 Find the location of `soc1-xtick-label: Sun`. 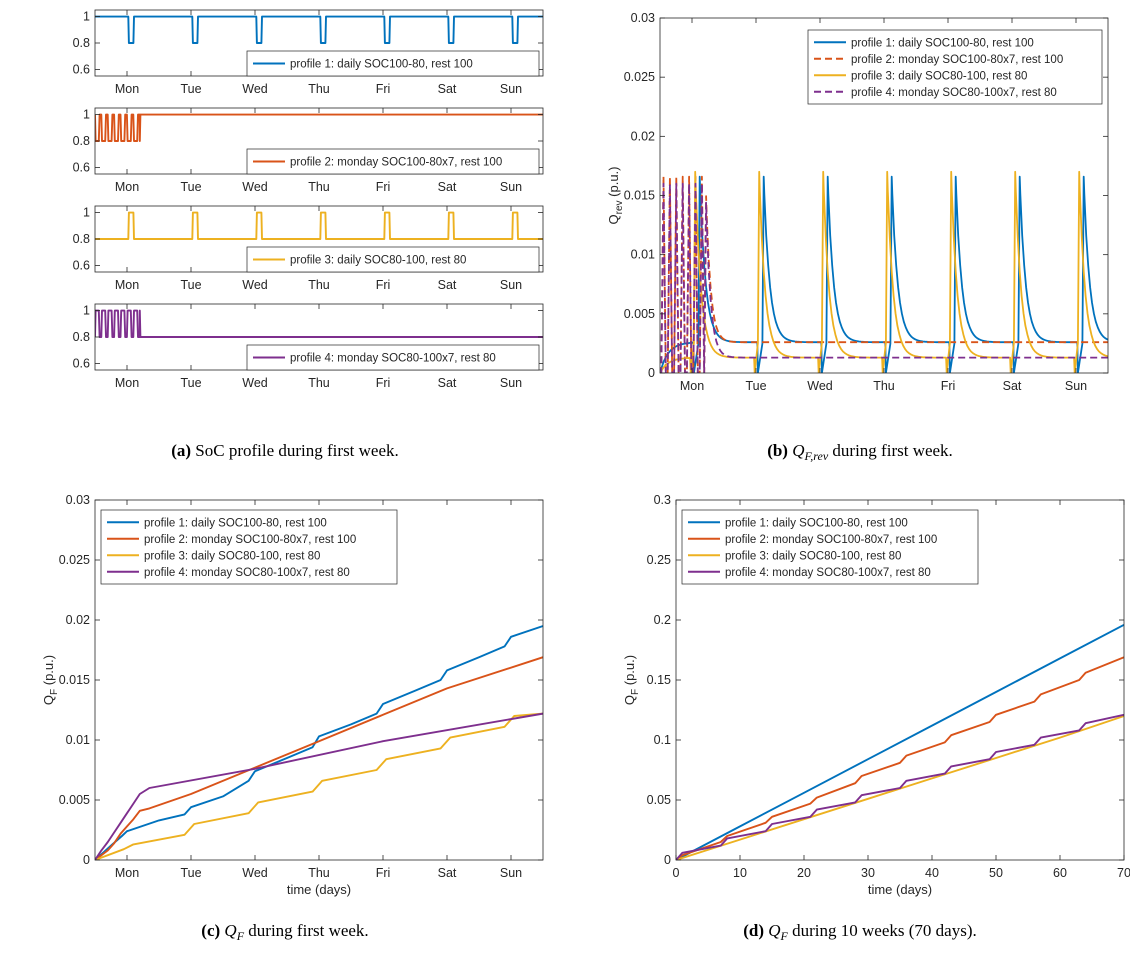

soc1-xtick-label: Sun is located at coordinates (511, 89).